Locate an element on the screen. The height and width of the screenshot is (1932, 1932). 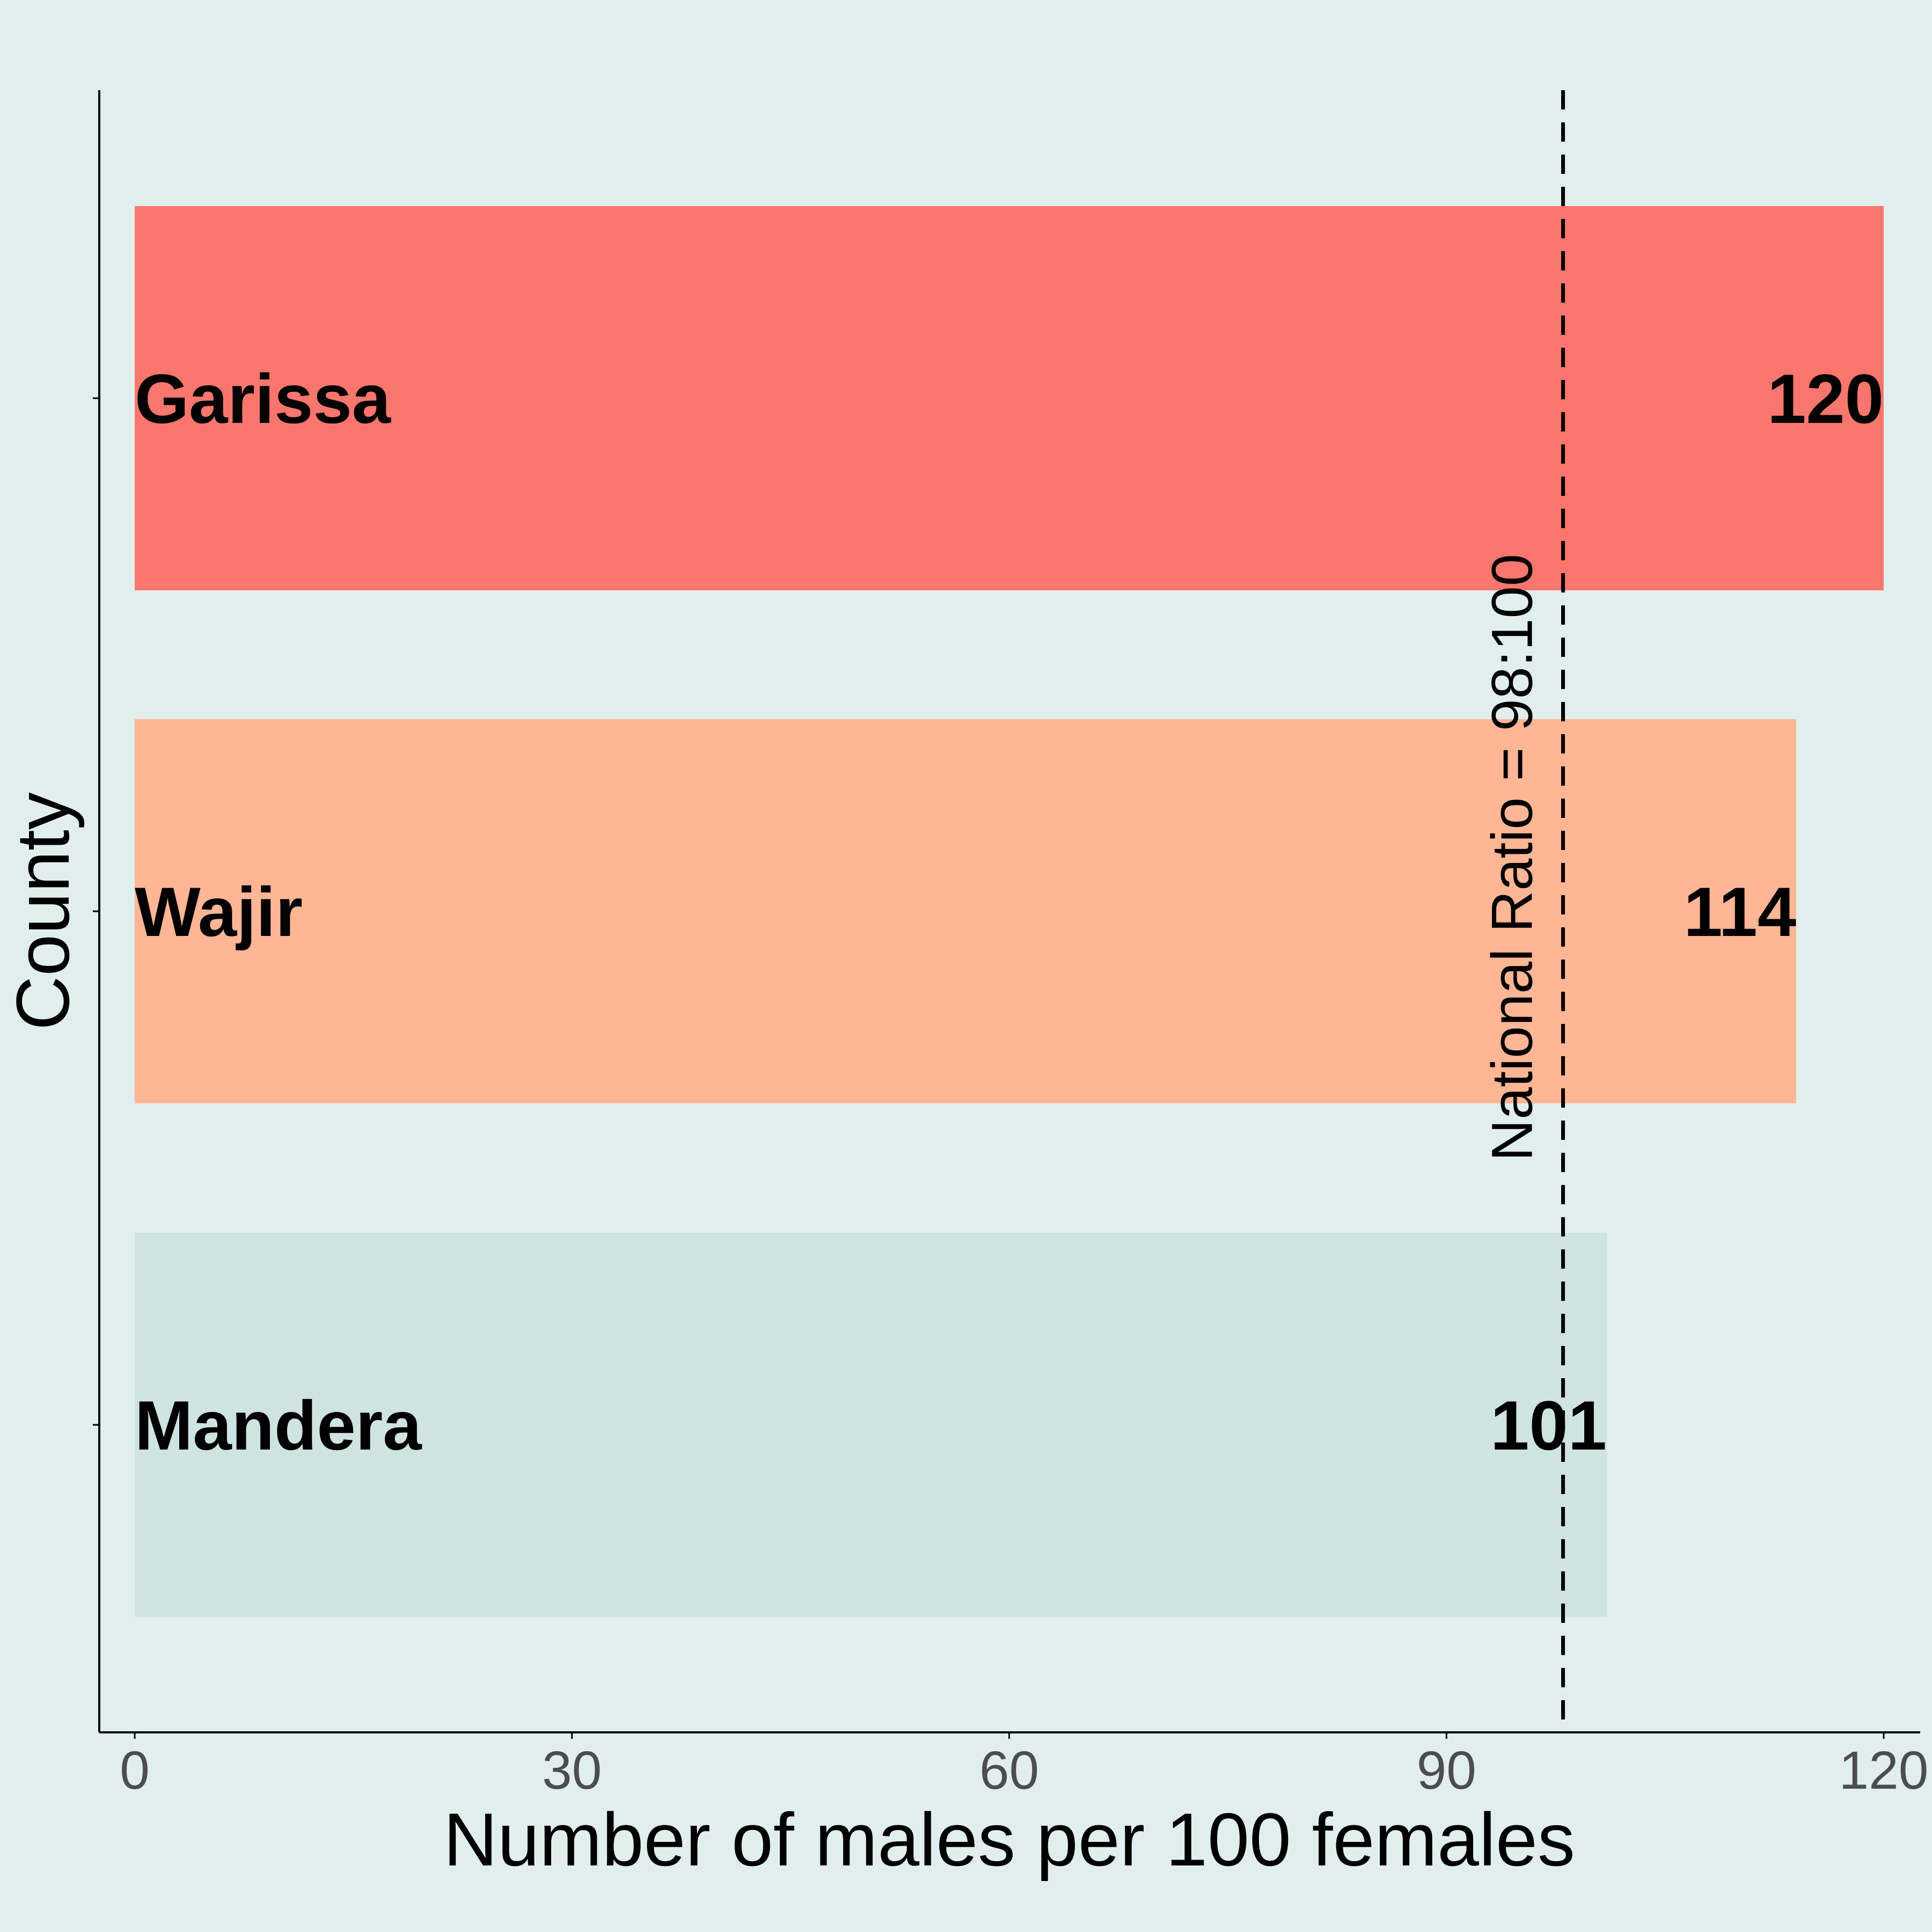
bar-category-label: Garissa is located at coordinates (263, 399).